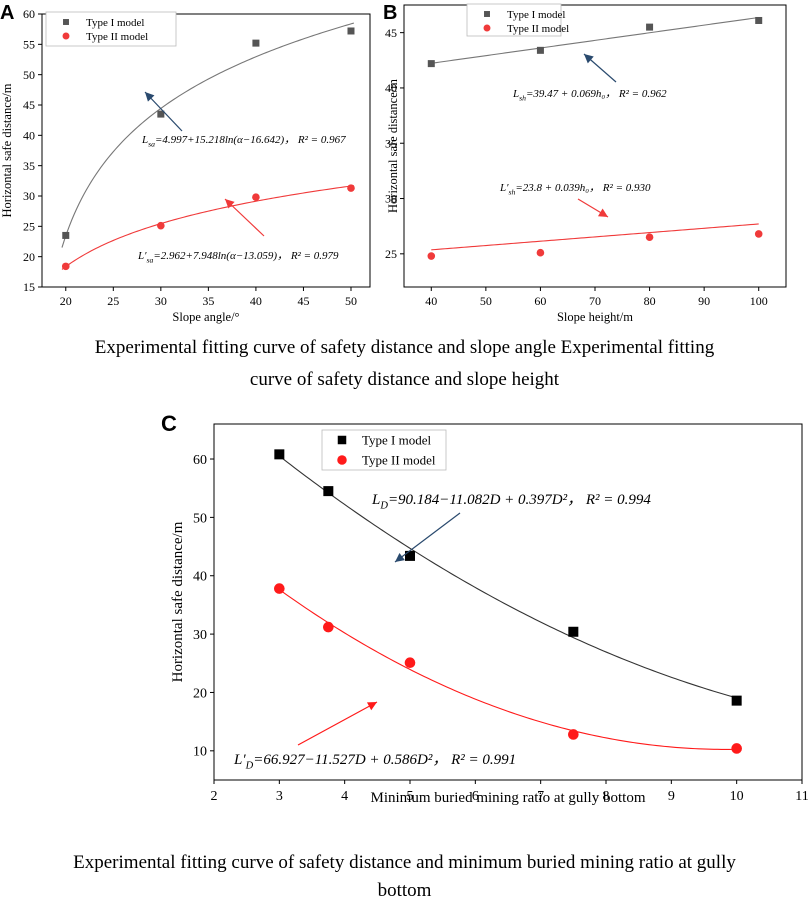 Image resolution: width=809 pixels, height=907 pixels. What do you see at coordinates (606, 796) in the screenshot?
I see `x-tick-label: 8` at bounding box center [606, 796].